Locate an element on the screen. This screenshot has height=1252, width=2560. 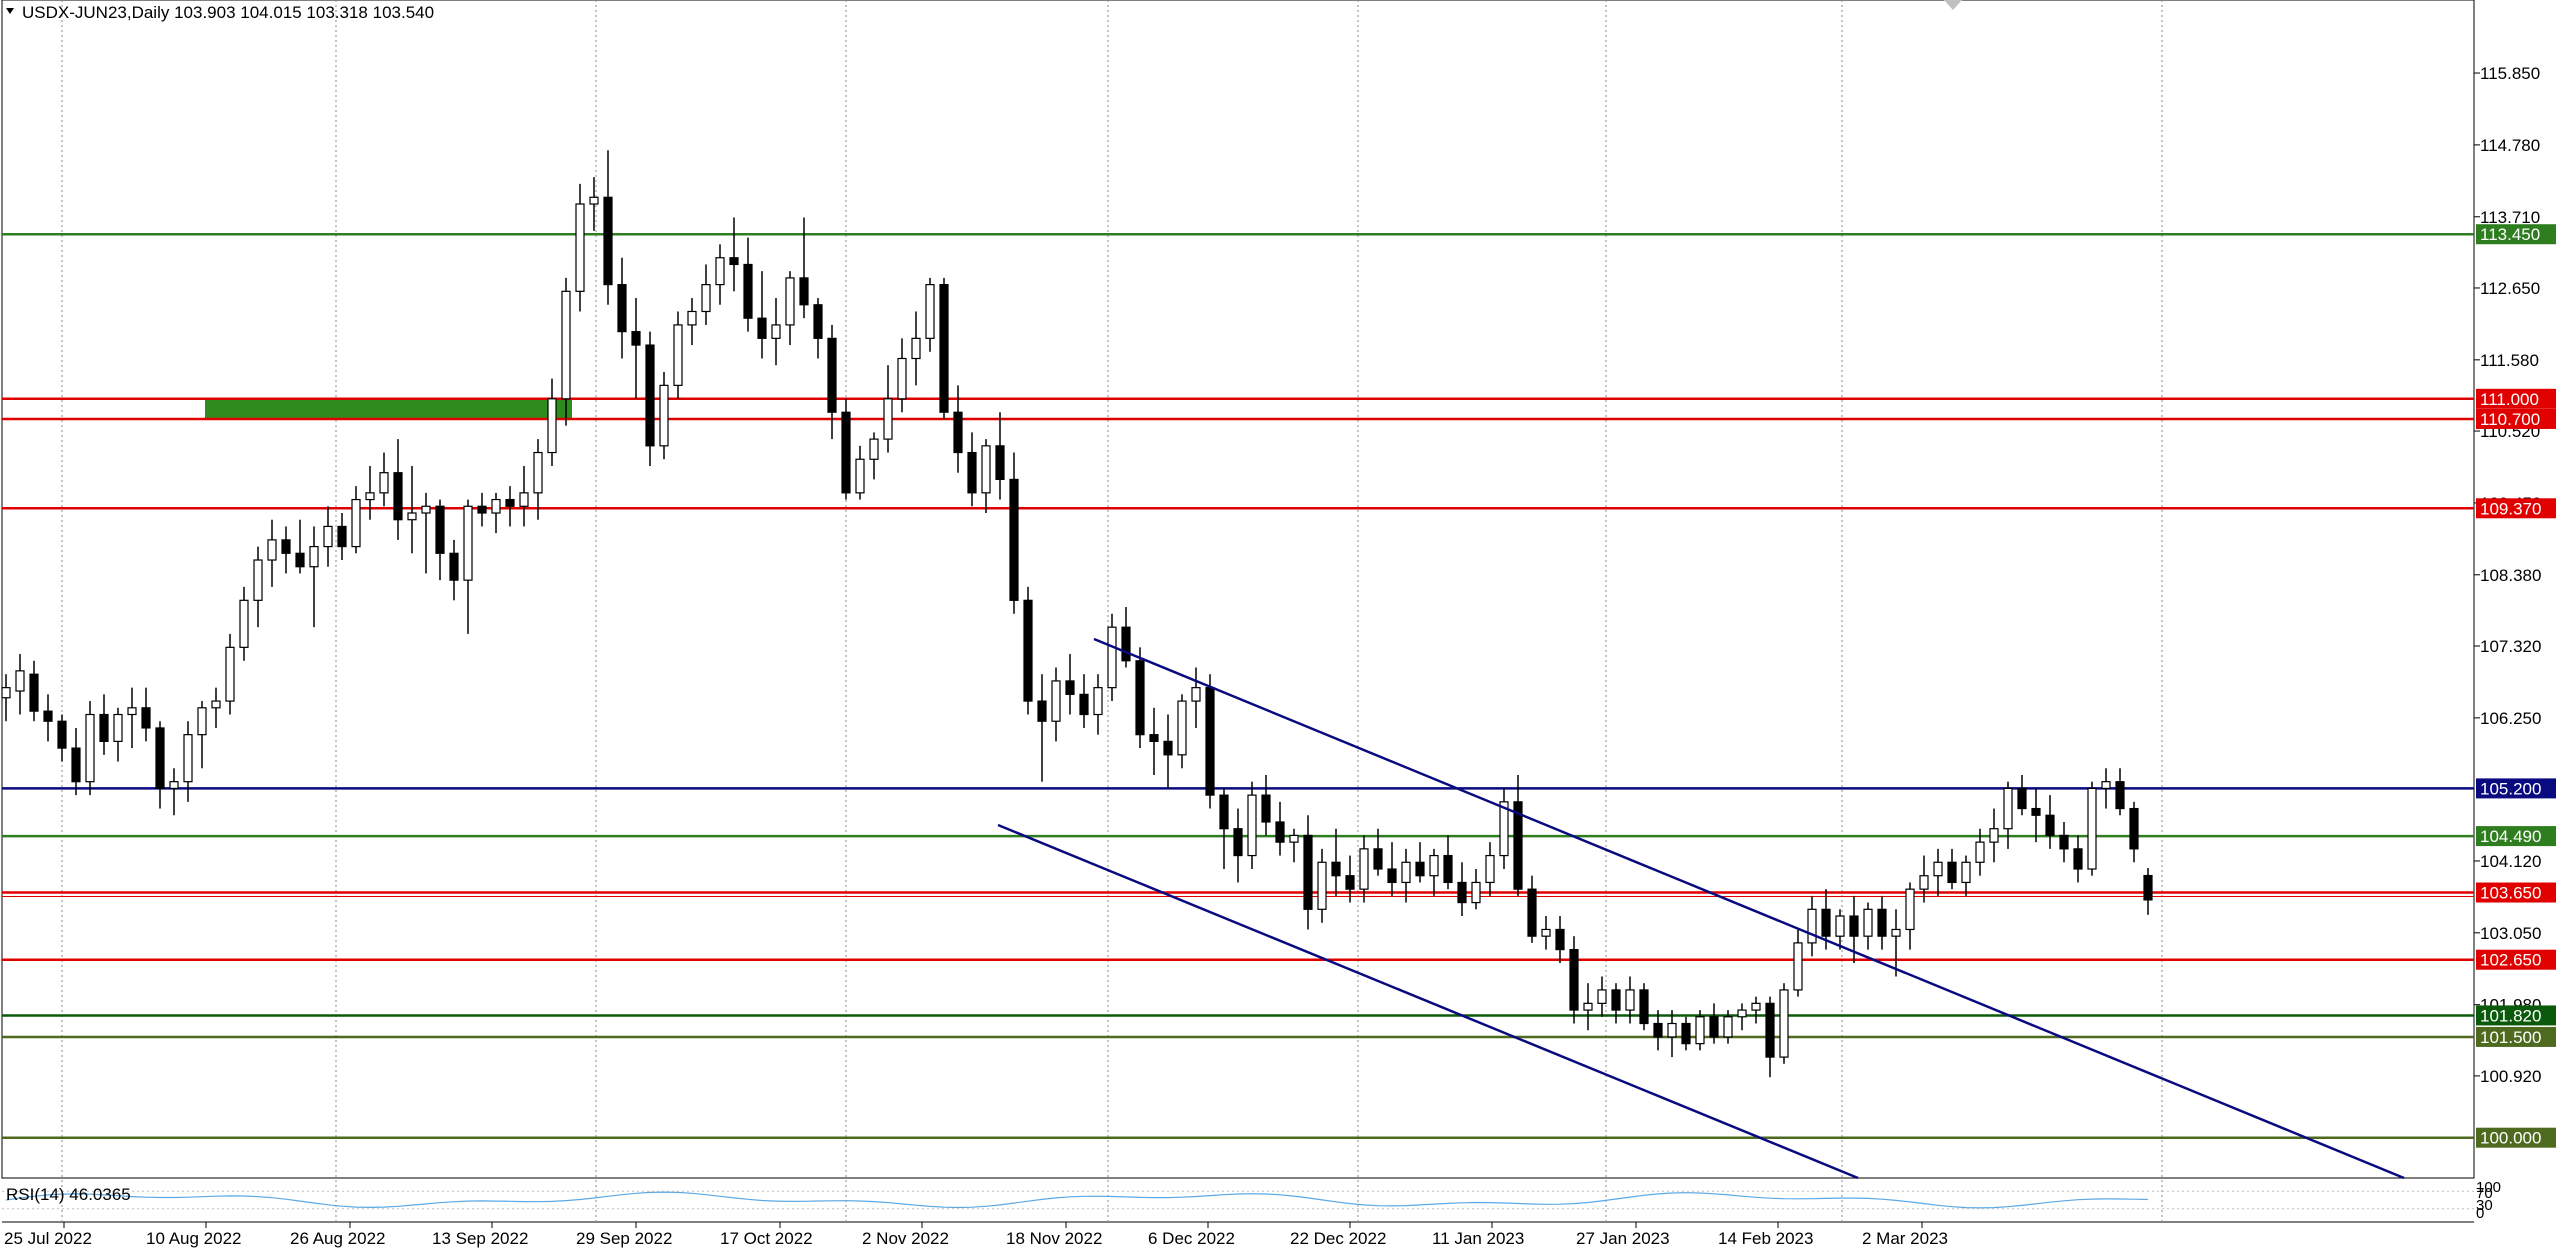
level-tag-text: 109.370 is located at coordinates (2510, 508).